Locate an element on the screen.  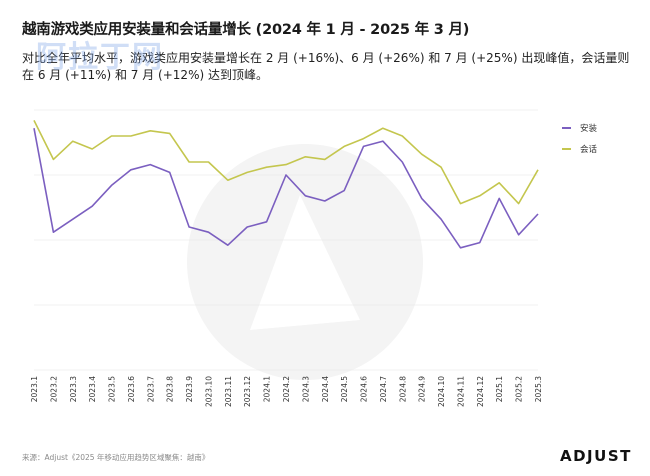
x-tick-label: 2024.4 is located at coordinates (325, 389).